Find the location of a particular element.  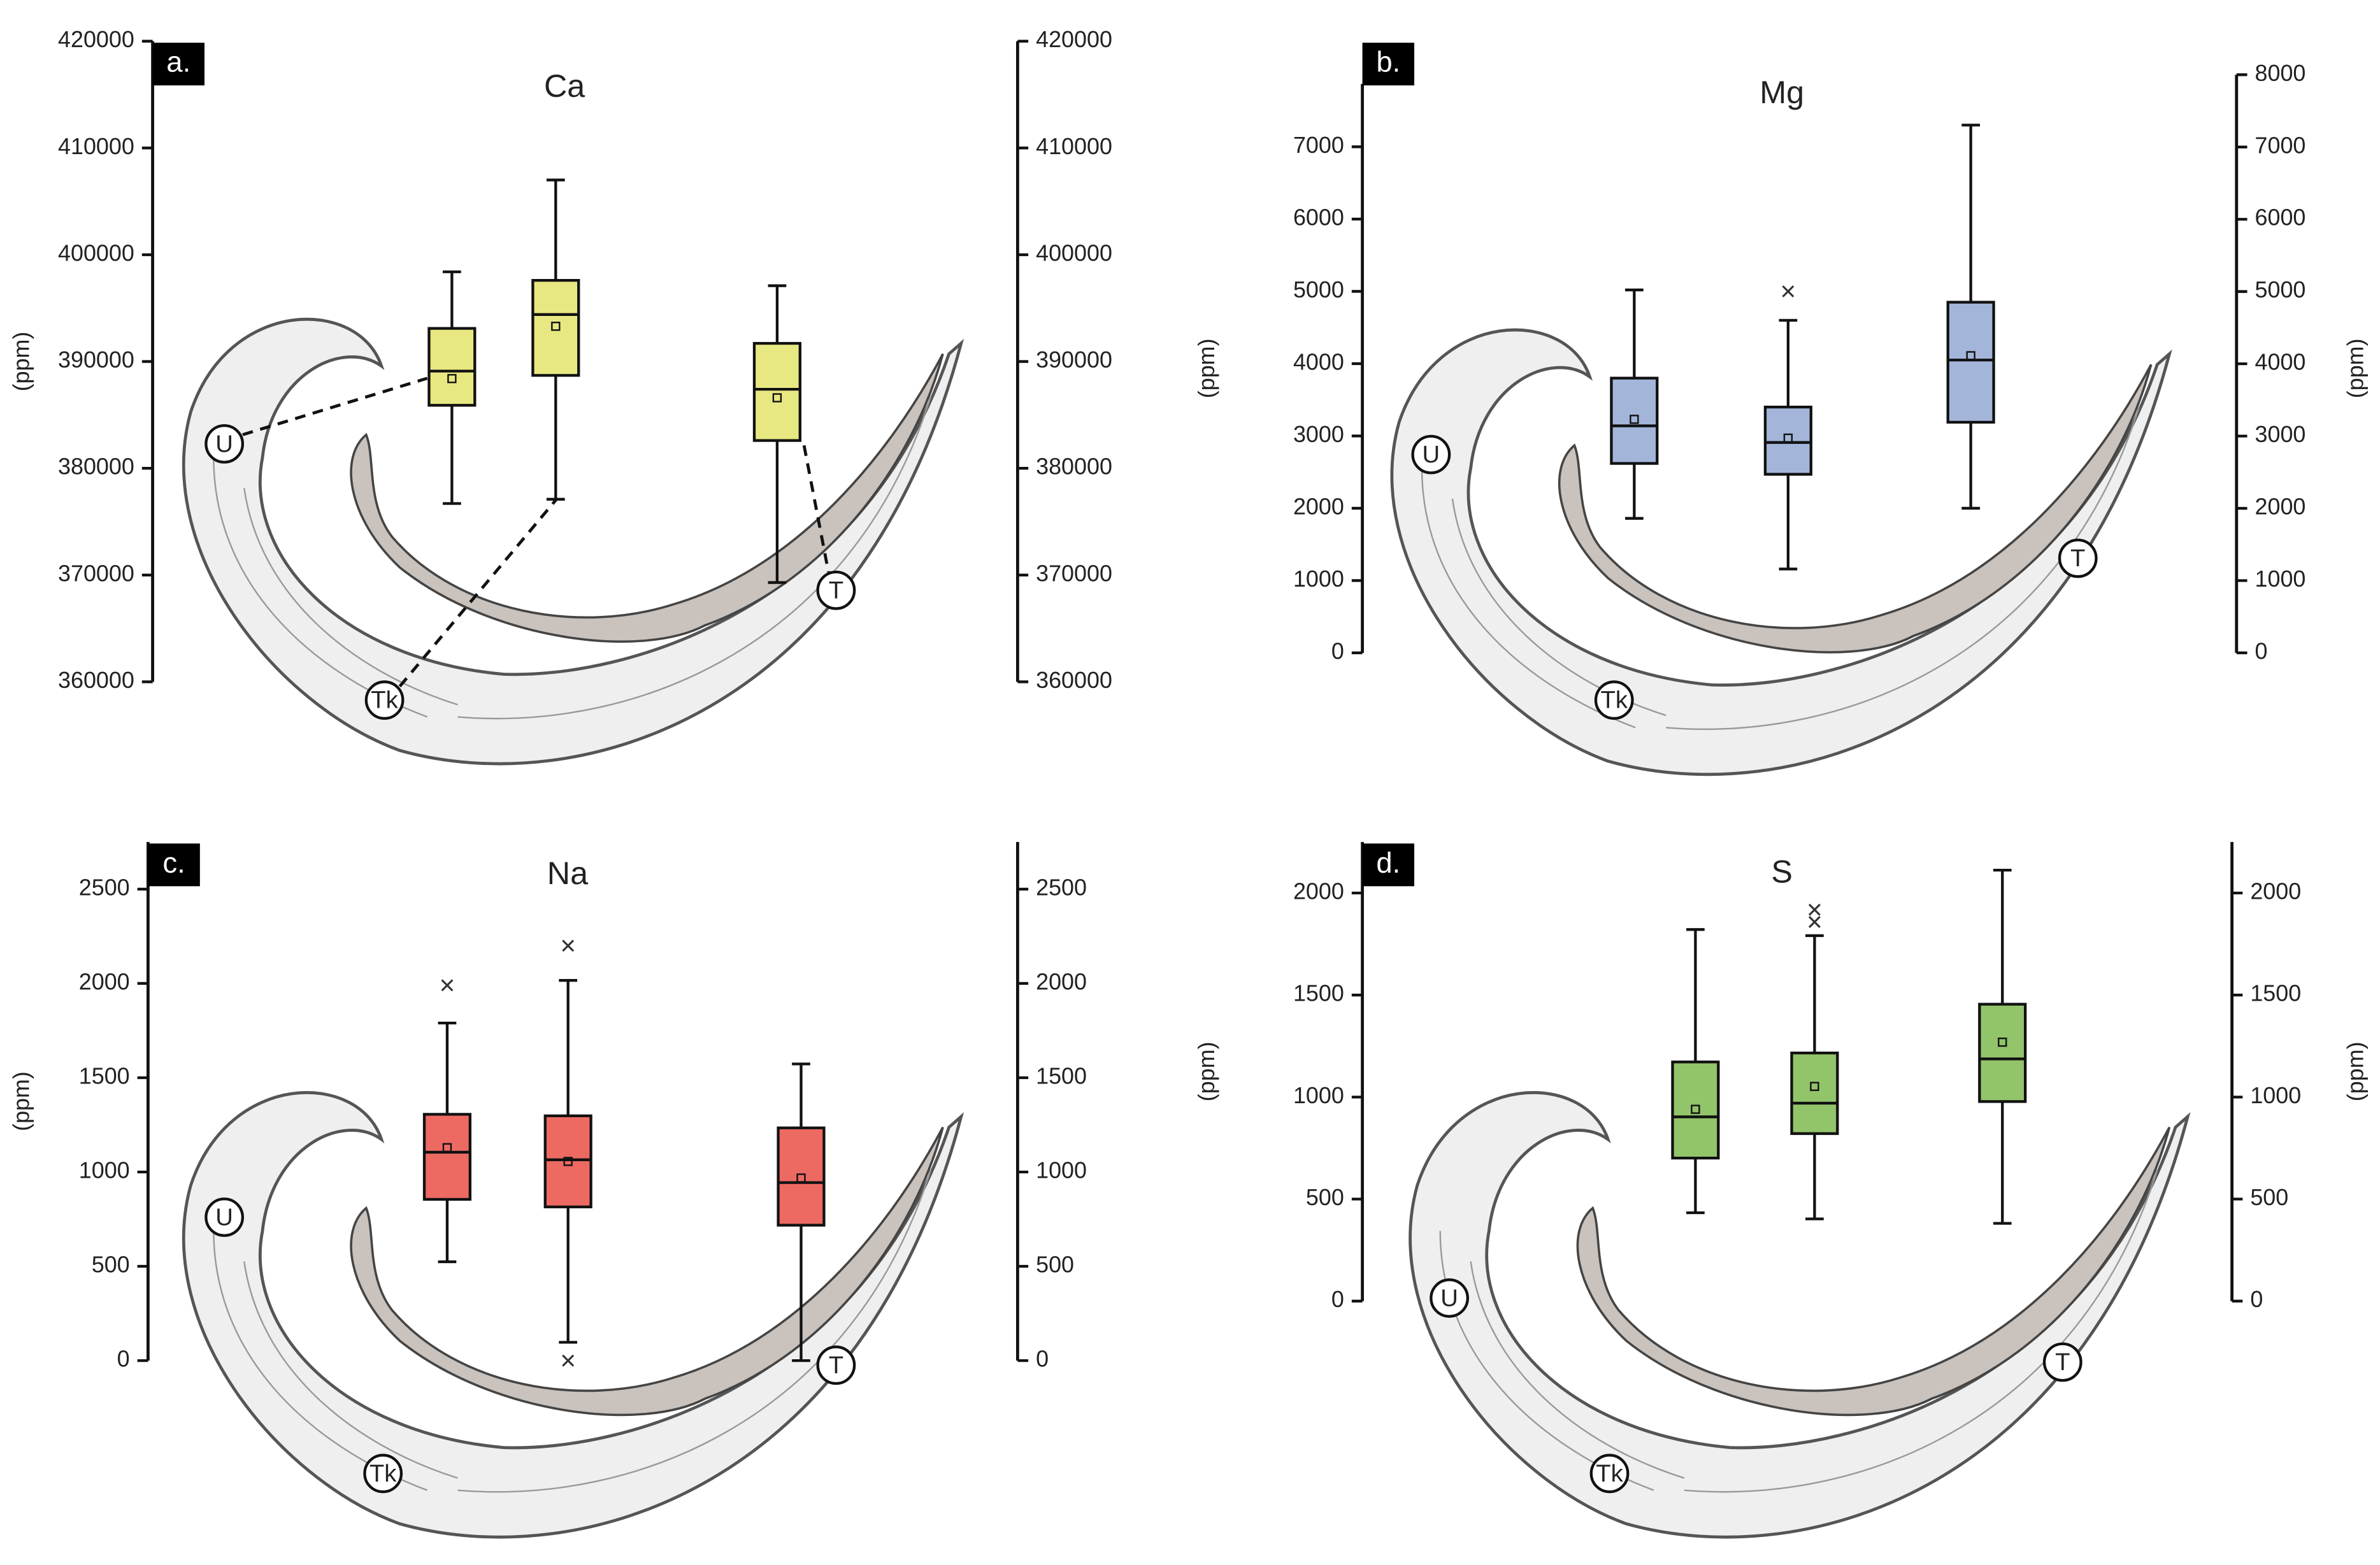

y2-tick-label: 360000 is located at coordinates (1074, 680).